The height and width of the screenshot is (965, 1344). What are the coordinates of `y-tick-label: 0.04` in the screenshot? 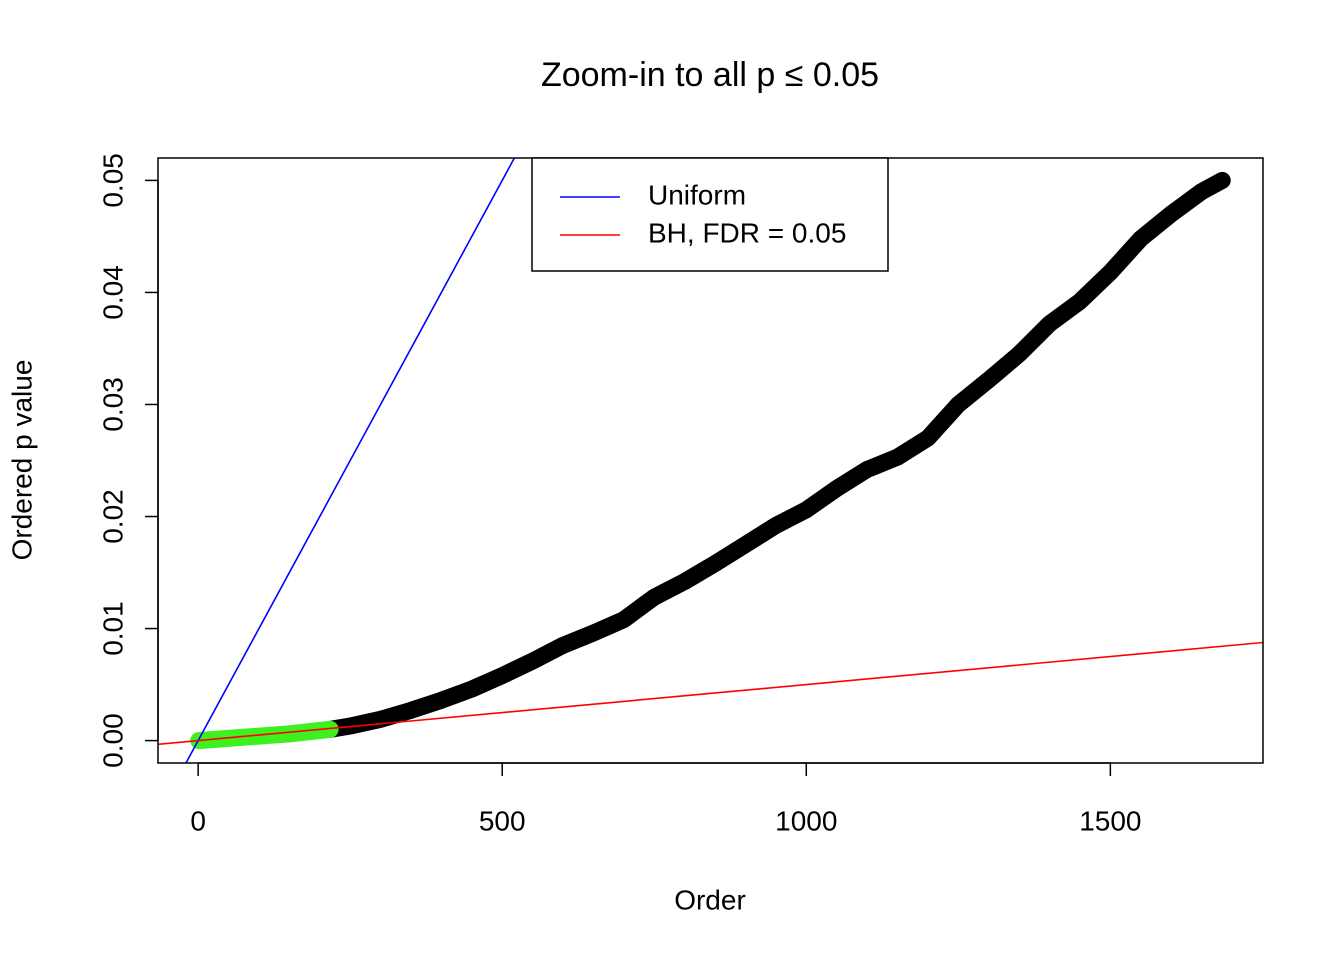 It's located at (112, 292).